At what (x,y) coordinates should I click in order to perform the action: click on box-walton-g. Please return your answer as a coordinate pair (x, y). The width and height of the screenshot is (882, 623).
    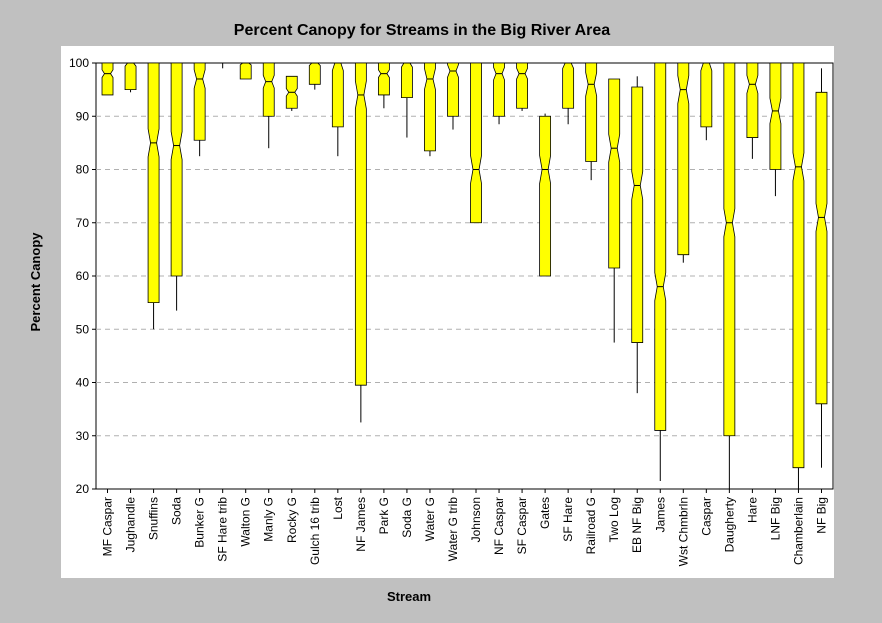
    Looking at the image, I should click on (245, 71).